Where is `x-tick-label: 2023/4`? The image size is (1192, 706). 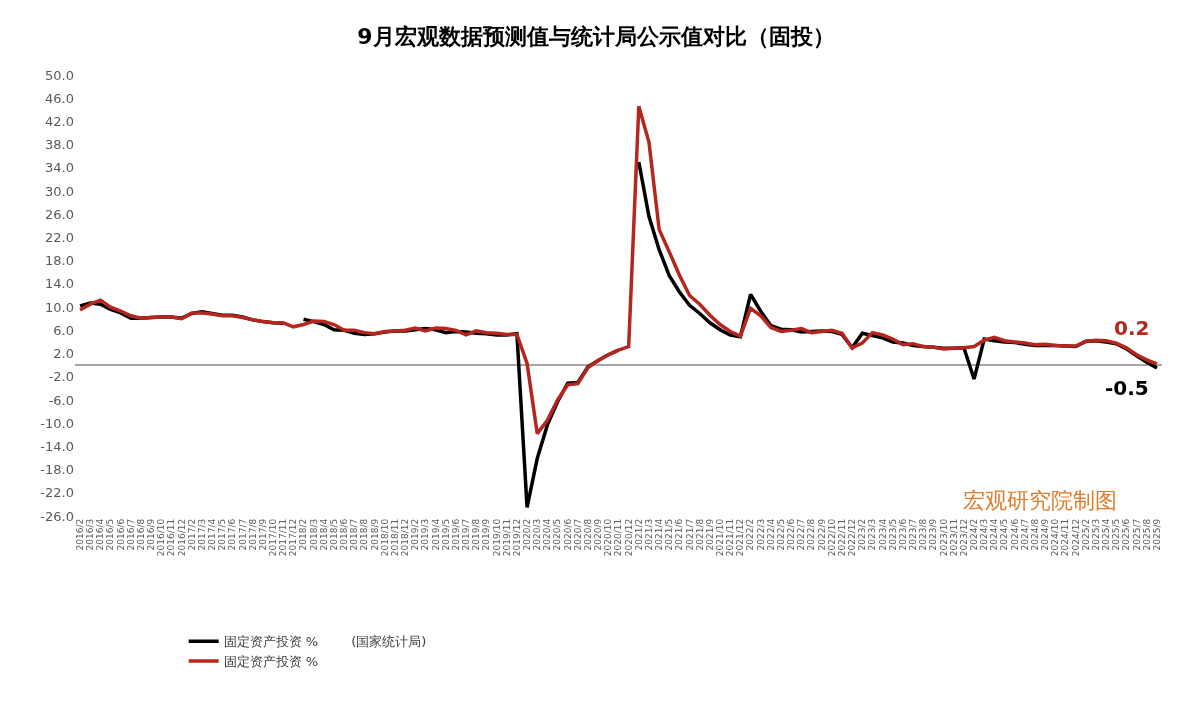 x-tick-label: 2023/4 is located at coordinates (882, 534).